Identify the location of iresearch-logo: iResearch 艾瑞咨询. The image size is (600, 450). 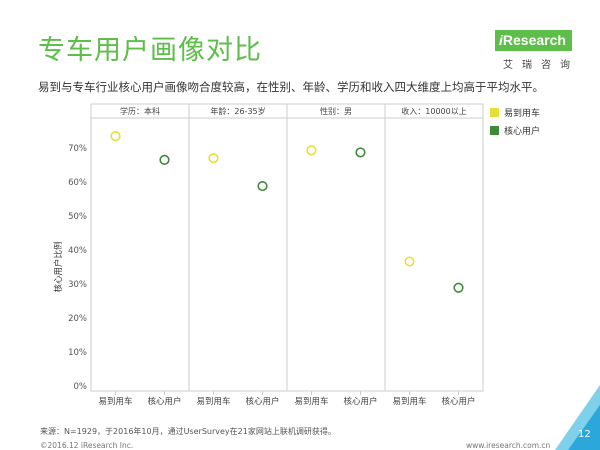
(535, 51).